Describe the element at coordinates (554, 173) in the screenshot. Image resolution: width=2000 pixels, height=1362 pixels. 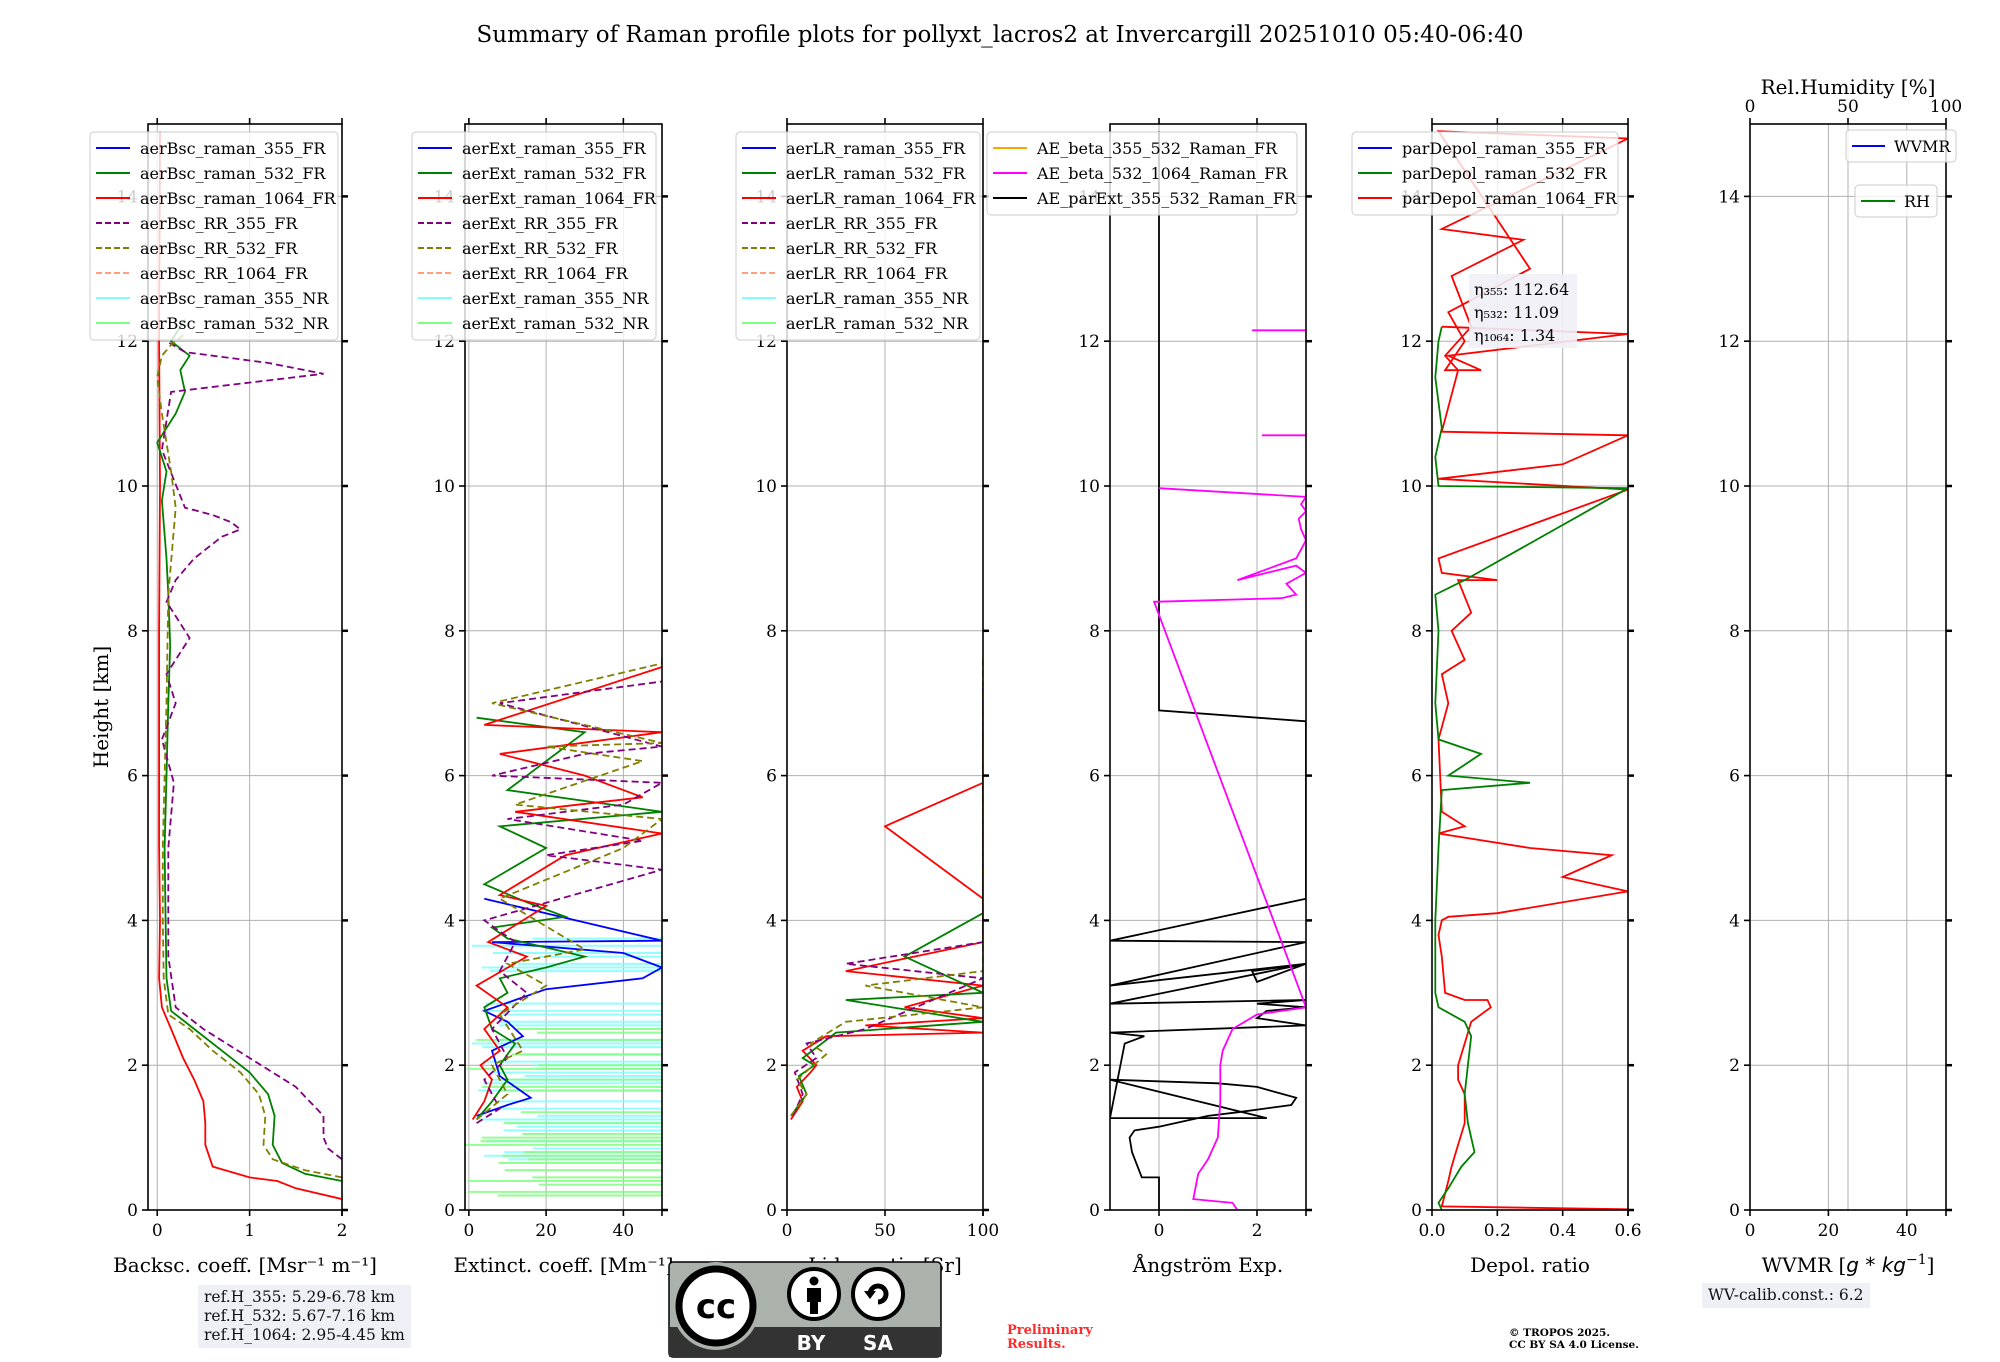
I see `legend-label: aerExt_raman_532_FR` at that location.